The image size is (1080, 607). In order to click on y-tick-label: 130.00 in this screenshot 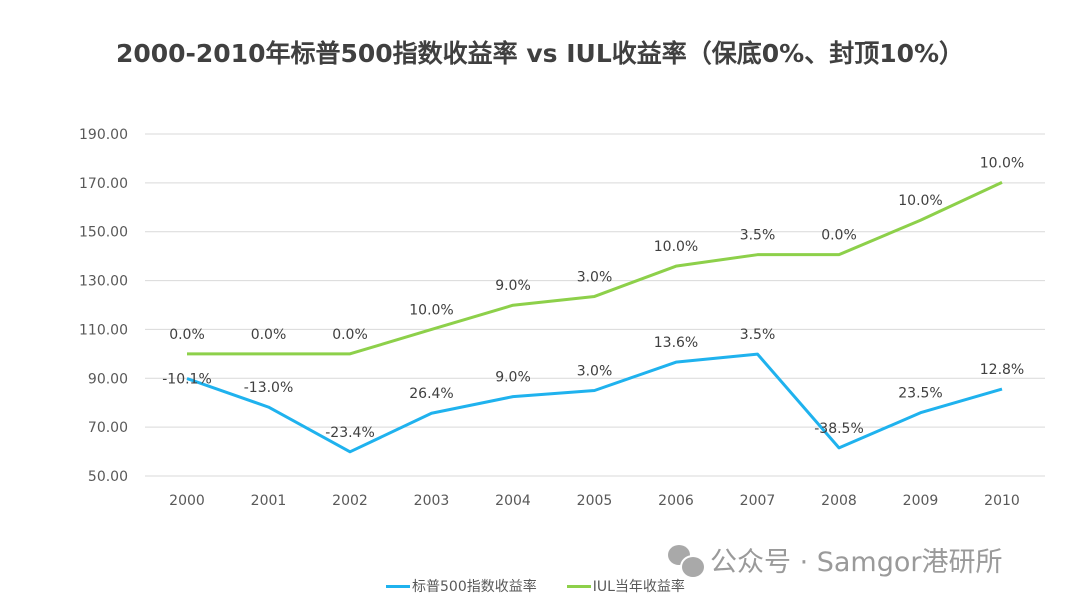, I will do `click(103, 282)`.